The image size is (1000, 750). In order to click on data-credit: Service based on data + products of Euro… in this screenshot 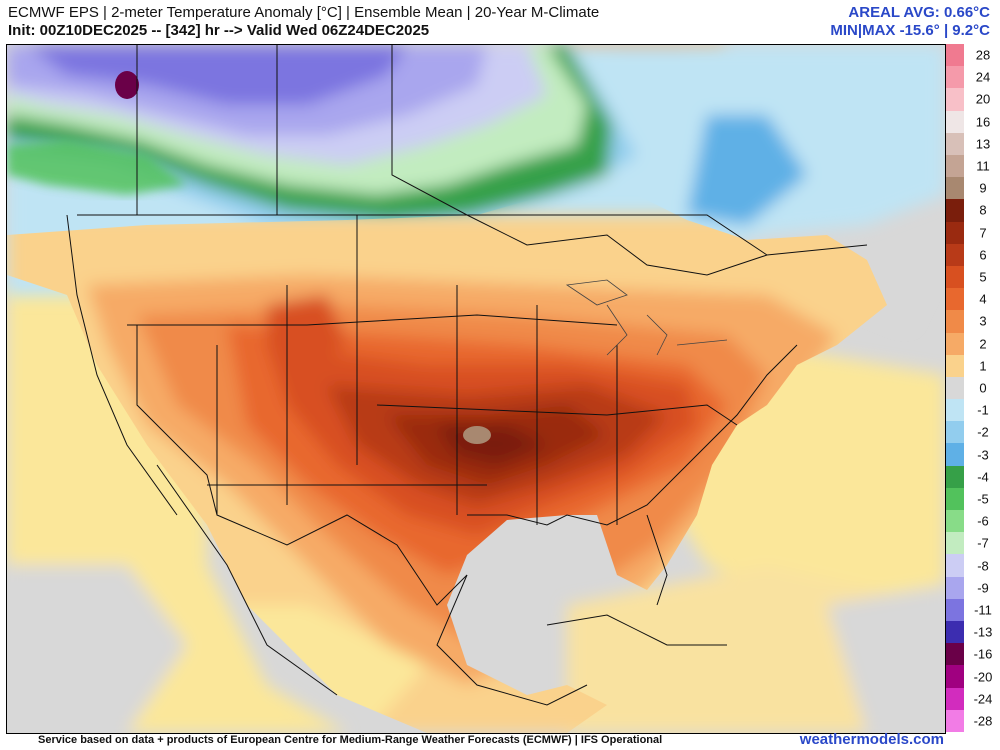, I will do `click(350, 740)`.